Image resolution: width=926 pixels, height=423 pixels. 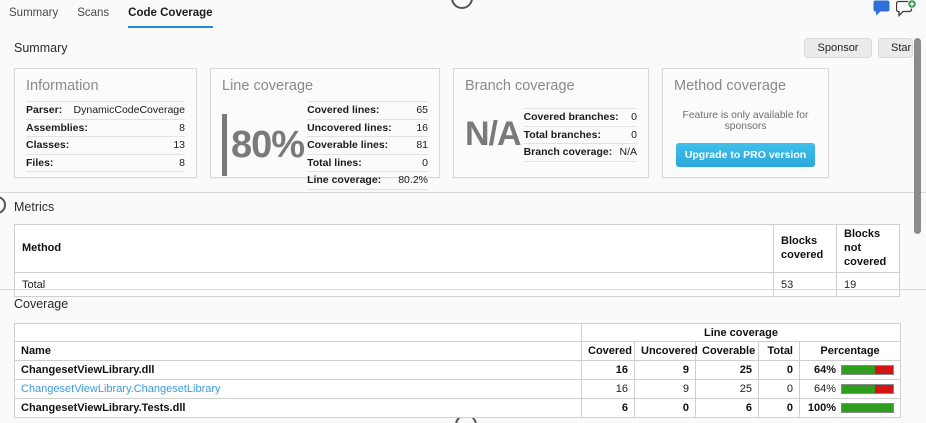 I want to click on comment-filled-icon, so click(x=882, y=8).